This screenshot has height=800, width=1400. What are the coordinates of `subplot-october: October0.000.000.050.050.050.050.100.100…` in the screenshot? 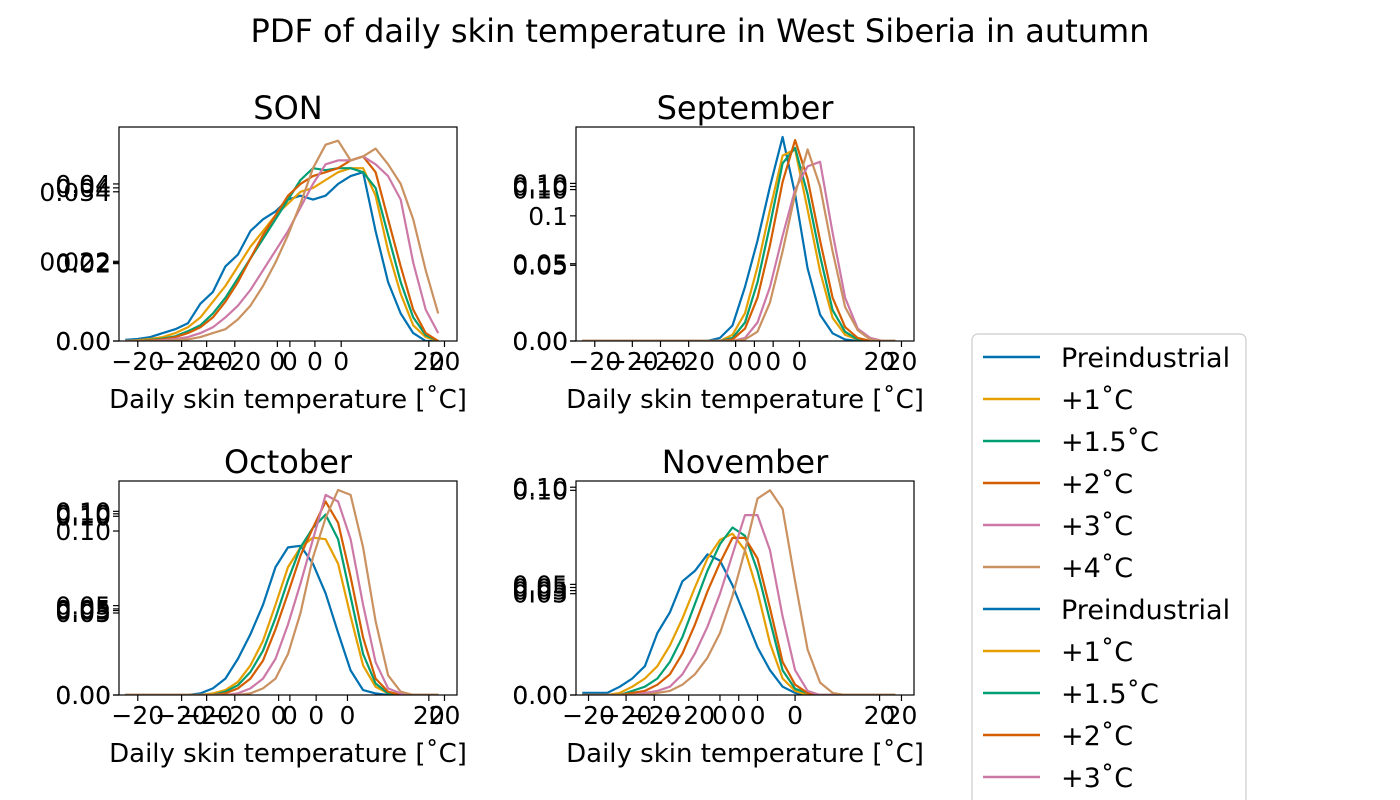 It's located at (261, 606).